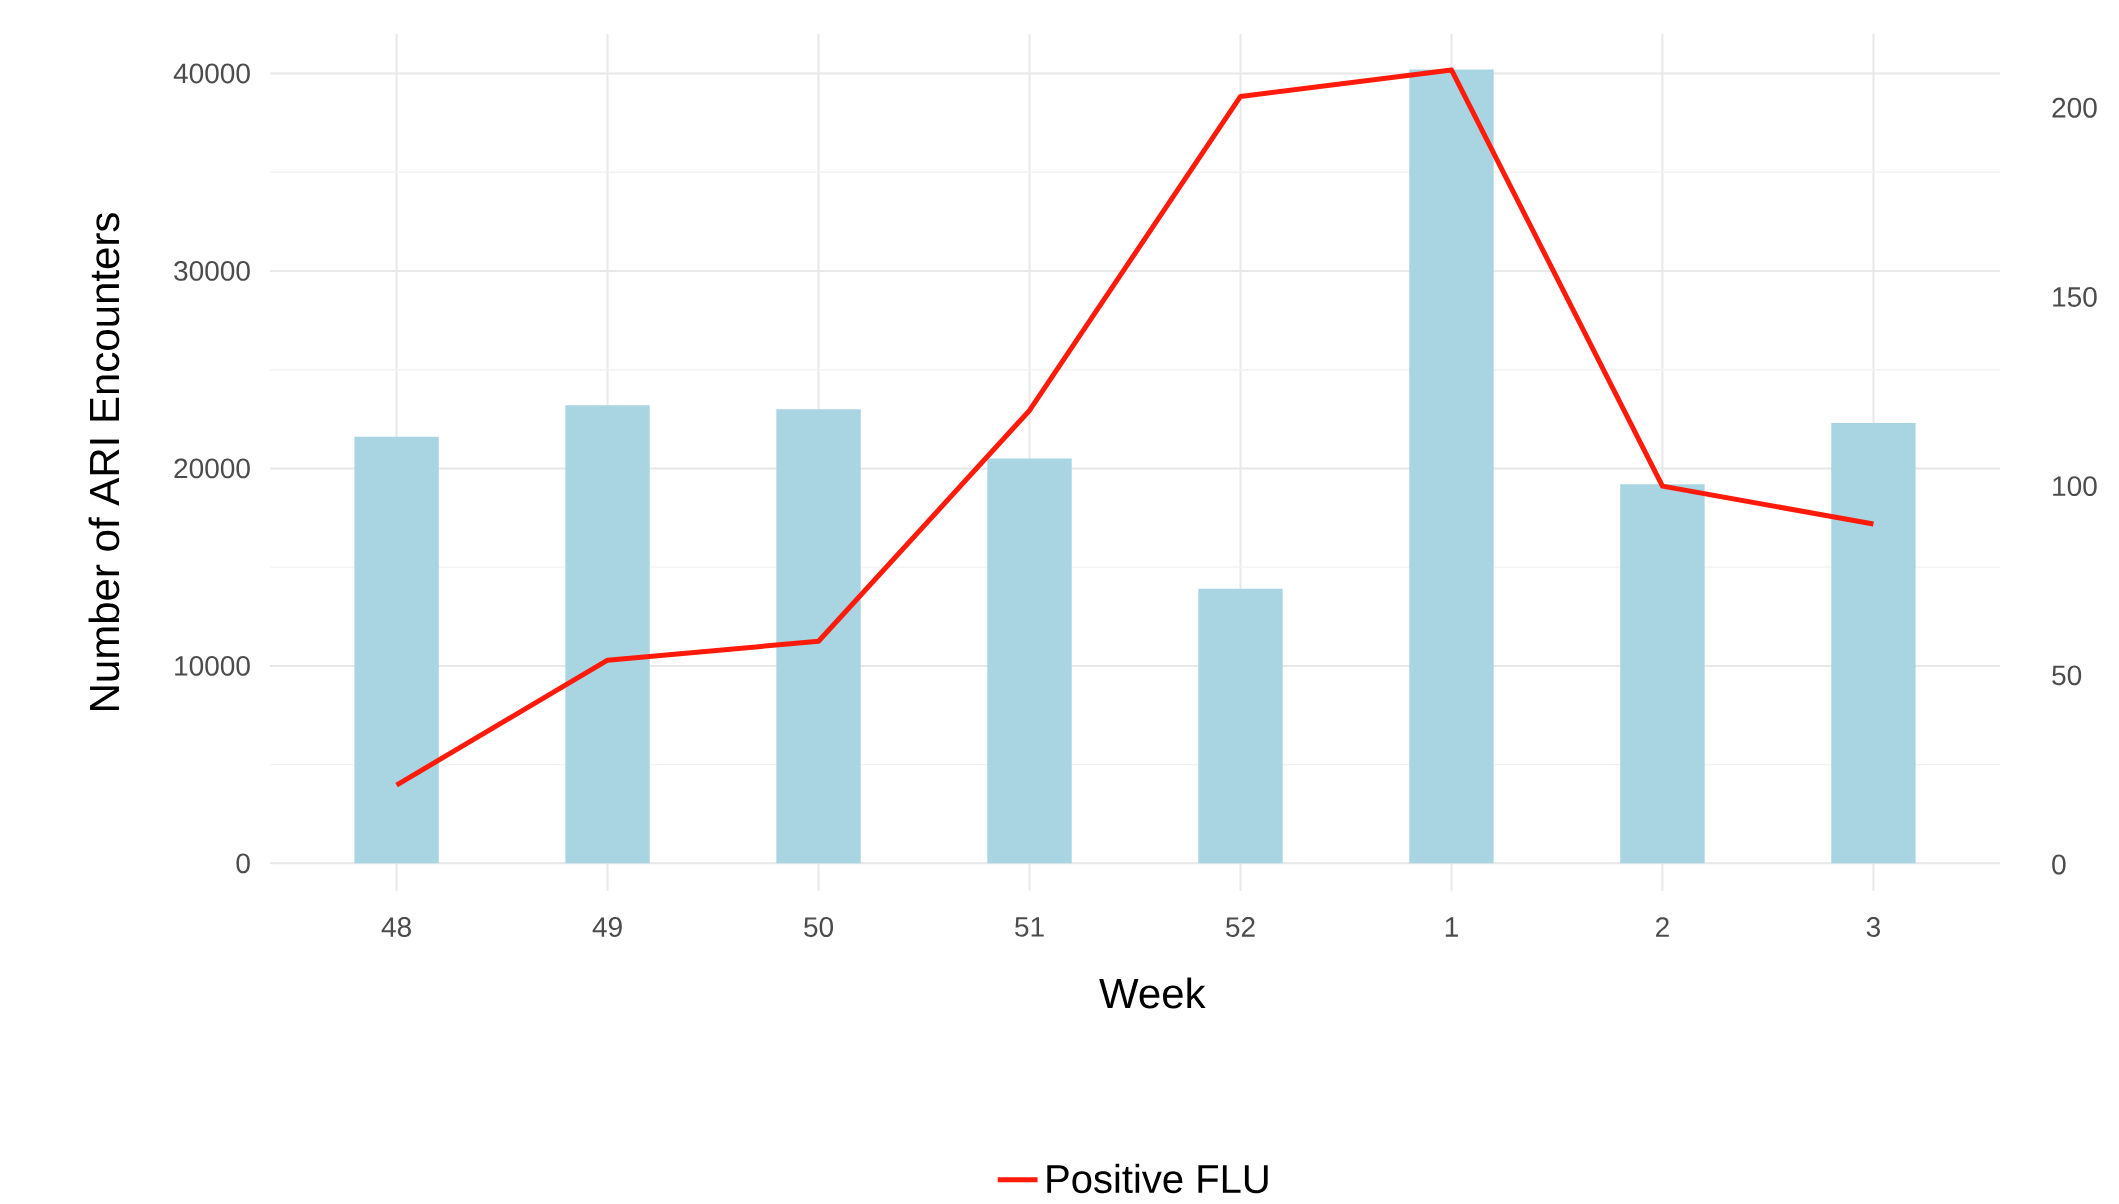  Describe the element at coordinates (607, 927) in the screenshot. I see `x-tick-label: 49` at that location.